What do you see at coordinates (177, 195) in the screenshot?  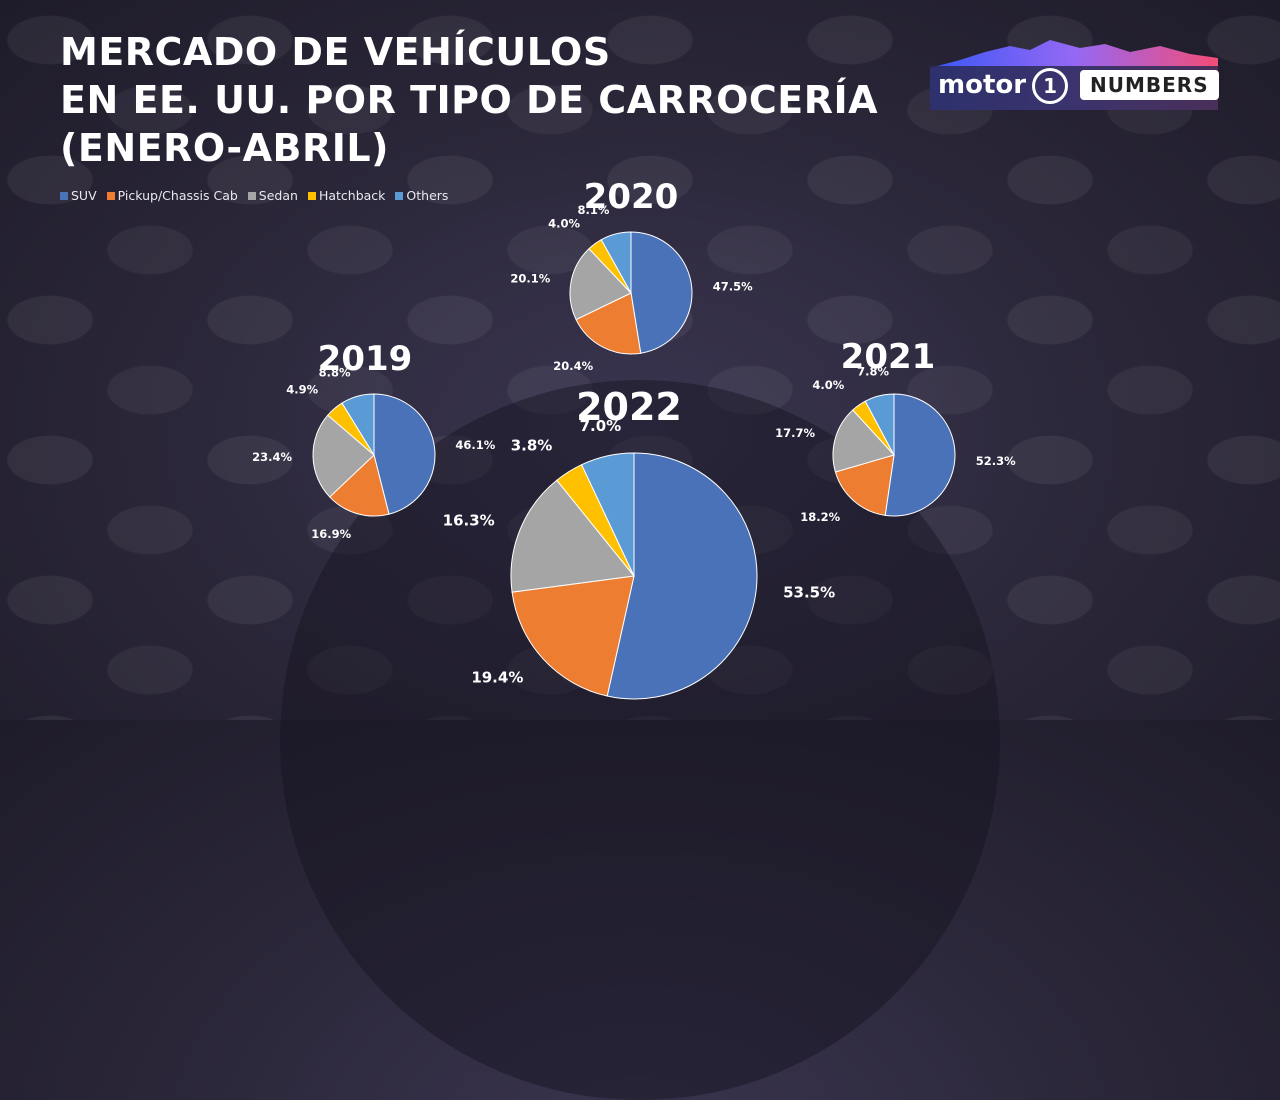 I see `legend-label-pickup: Pickup/Chassis Cab` at bounding box center [177, 195].